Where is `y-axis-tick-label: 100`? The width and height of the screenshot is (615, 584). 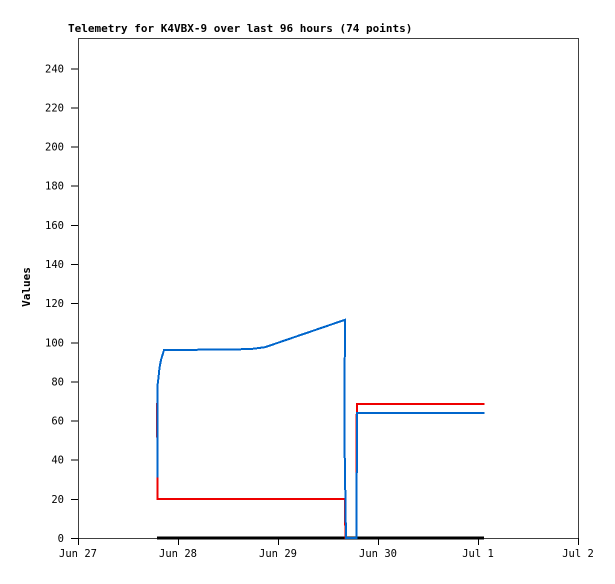 y-axis-tick-label: 100 is located at coordinates (54, 343).